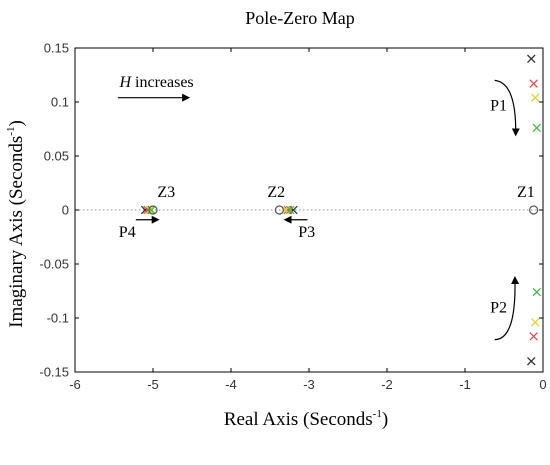 This screenshot has height=465, width=550. What do you see at coordinates (166, 192) in the screenshot?
I see `annotation-z3: Z3` at bounding box center [166, 192].